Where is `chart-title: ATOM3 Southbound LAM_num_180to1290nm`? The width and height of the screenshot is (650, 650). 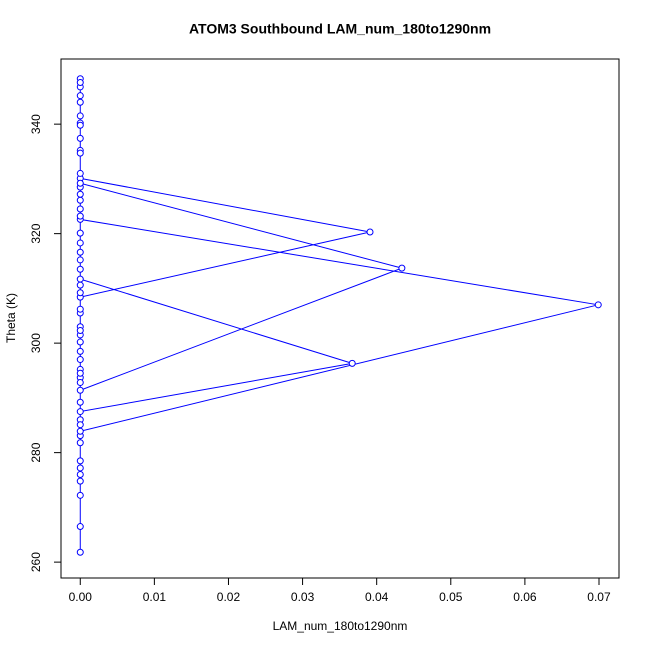
chart-title: ATOM3 Southbound LAM_num_180to1290nm is located at coordinates (340, 29).